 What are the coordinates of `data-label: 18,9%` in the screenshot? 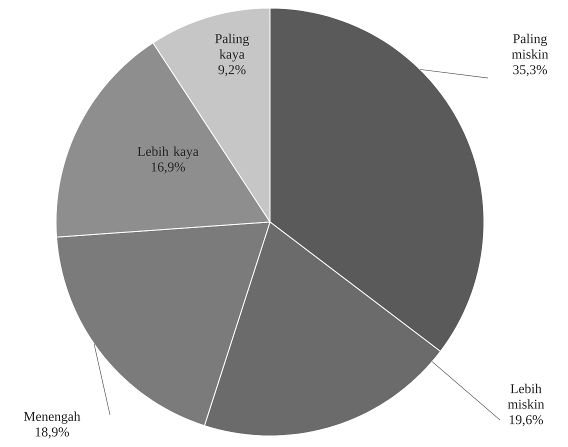 It's located at (52, 432).